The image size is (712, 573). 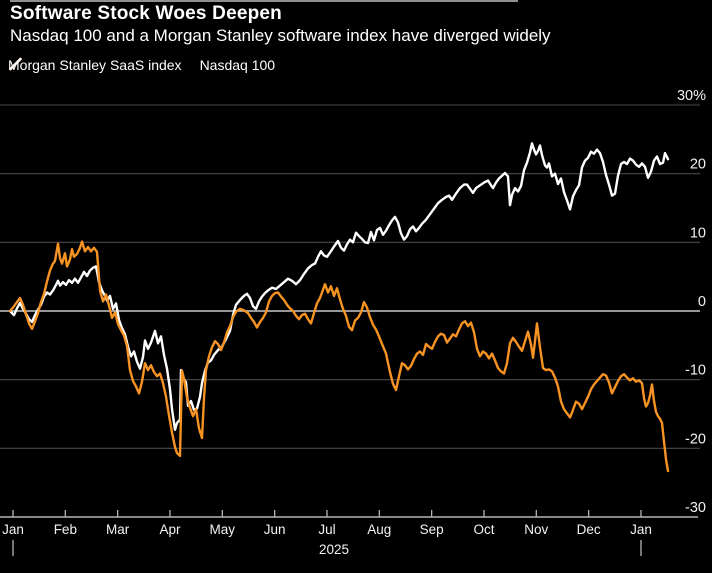 I want to click on y-tick-label: -30, so click(x=695, y=508).